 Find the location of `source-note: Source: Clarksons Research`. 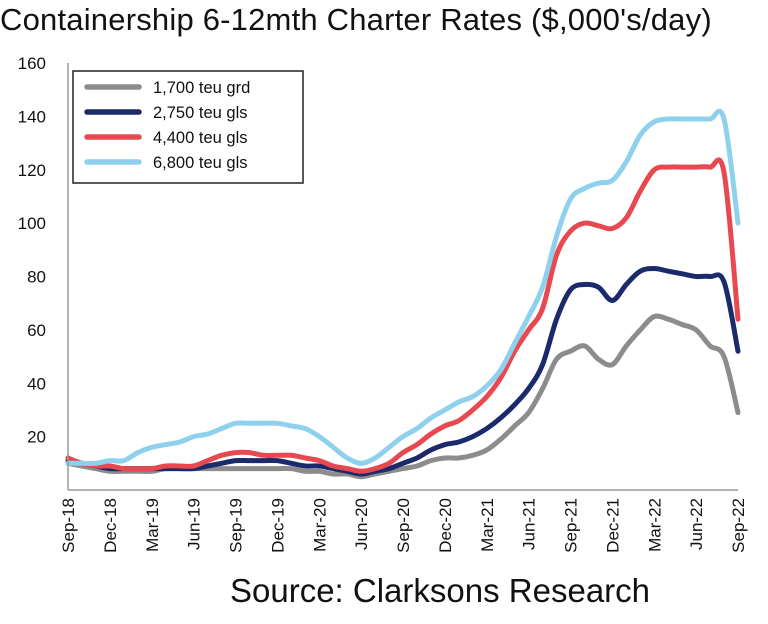

source-note: Source: Clarksons Research is located at coordinates (440, 590).